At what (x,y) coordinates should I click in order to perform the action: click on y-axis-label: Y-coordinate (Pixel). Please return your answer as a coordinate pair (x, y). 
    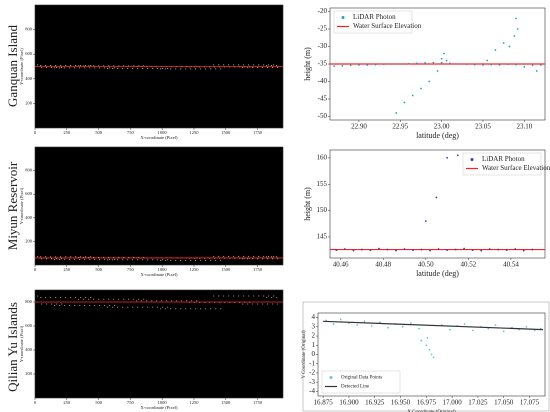
    Looking at the image, I should click on (21, 343).